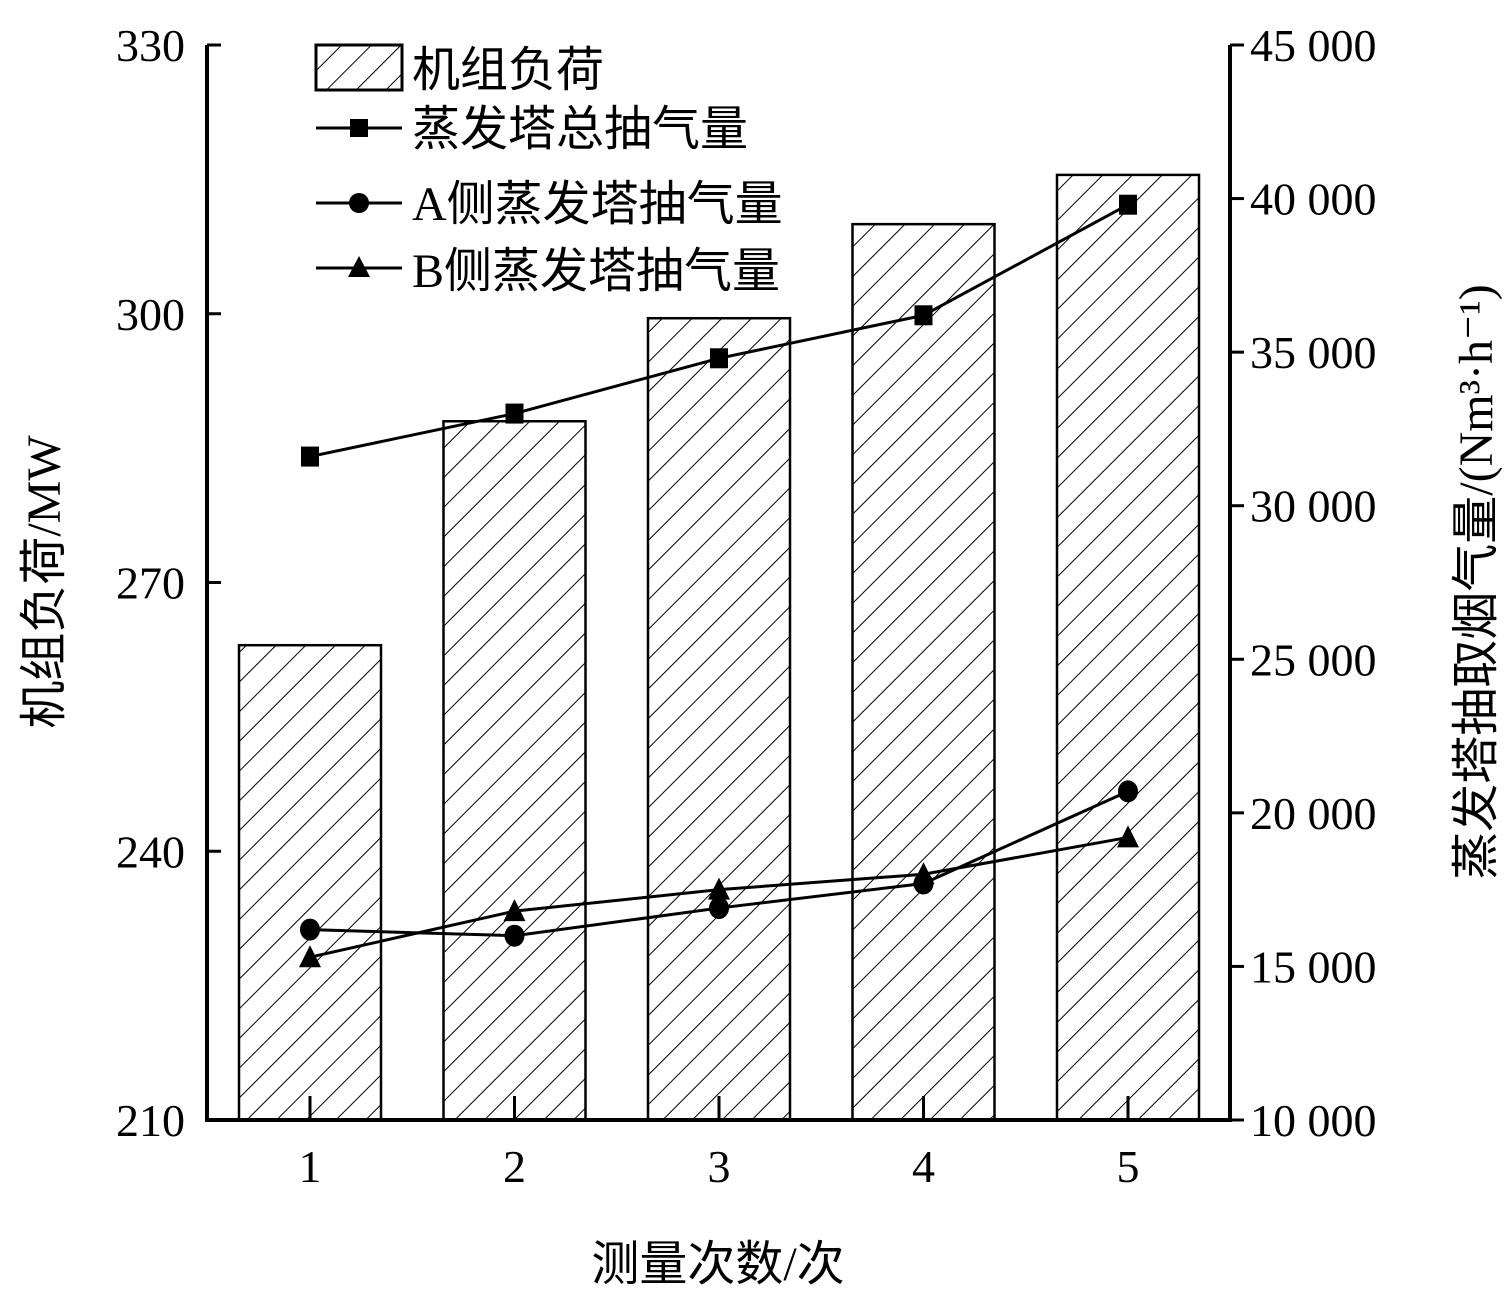  What do you see at coordinates (1313, 659) in the screenshot?
I see `right-tick-label-25000: 25 000` at bounding box center [1313, 659].